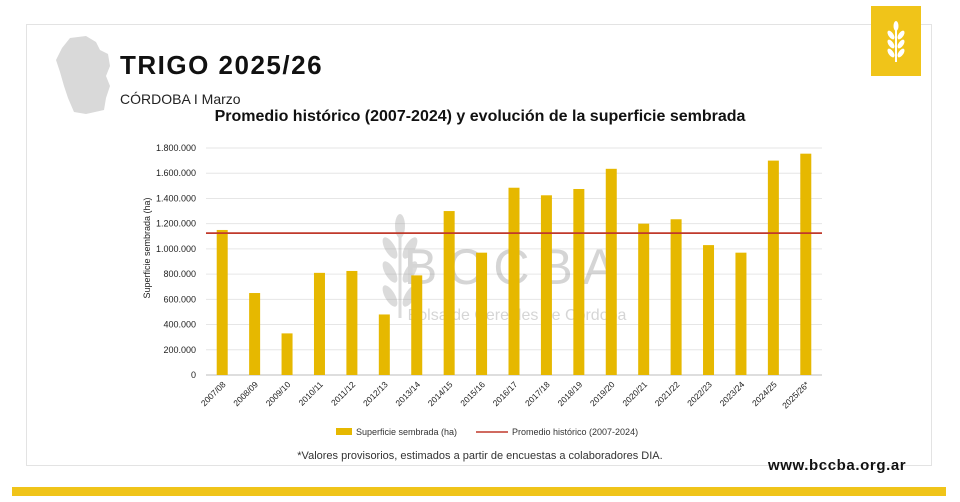 The width and height of the screenshot is (960, 502). What do you see at coordinates (406, 432) in the screenshot?
I see `legend-bar-label: Superficie sembrada (ha)` at bounding box center [406, 432].